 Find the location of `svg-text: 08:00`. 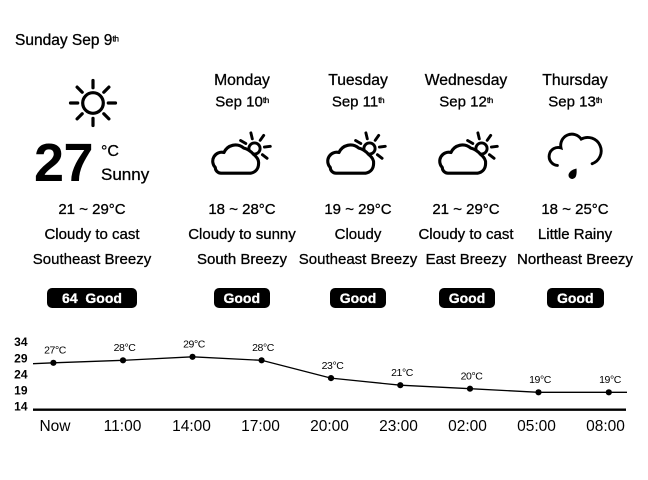

svg-text: 08:00 is located at coordinates (605, 426).